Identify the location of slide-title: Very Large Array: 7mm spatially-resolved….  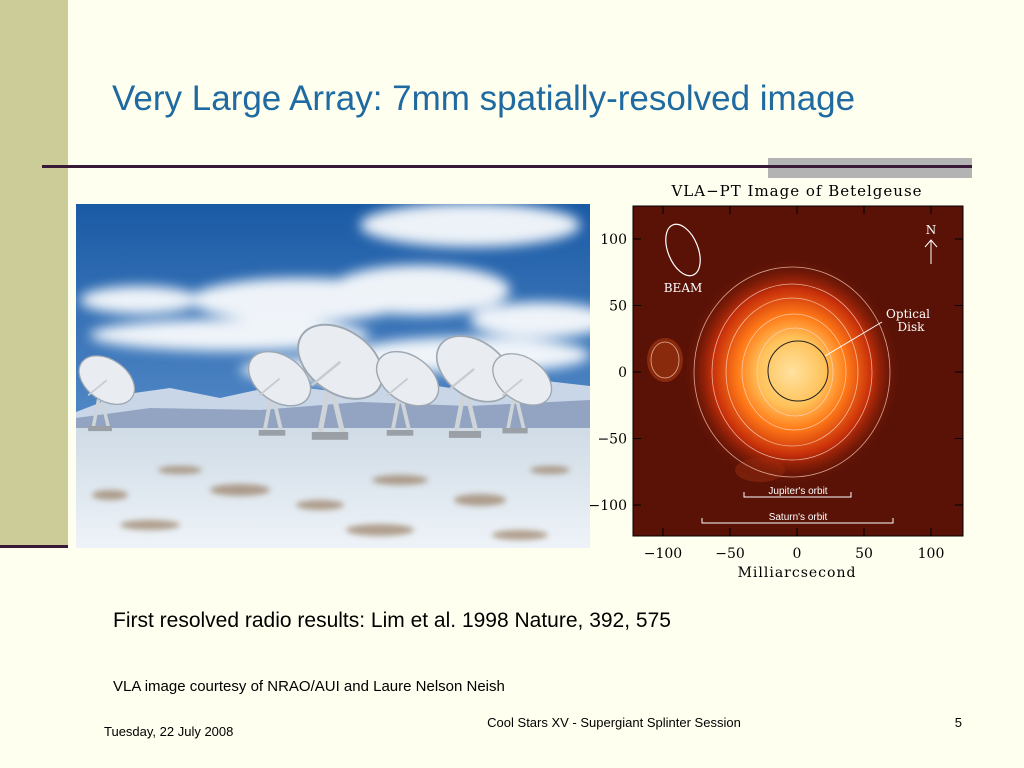
(483, 98).